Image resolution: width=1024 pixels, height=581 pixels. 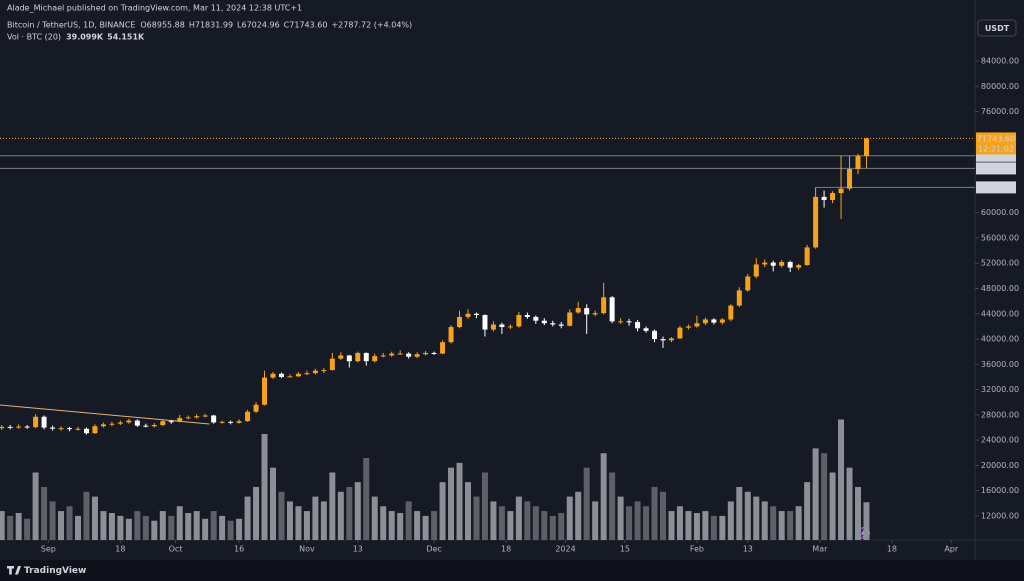 I want to click on y-tick-label: 48000.00, so click(x=1000, y=288).